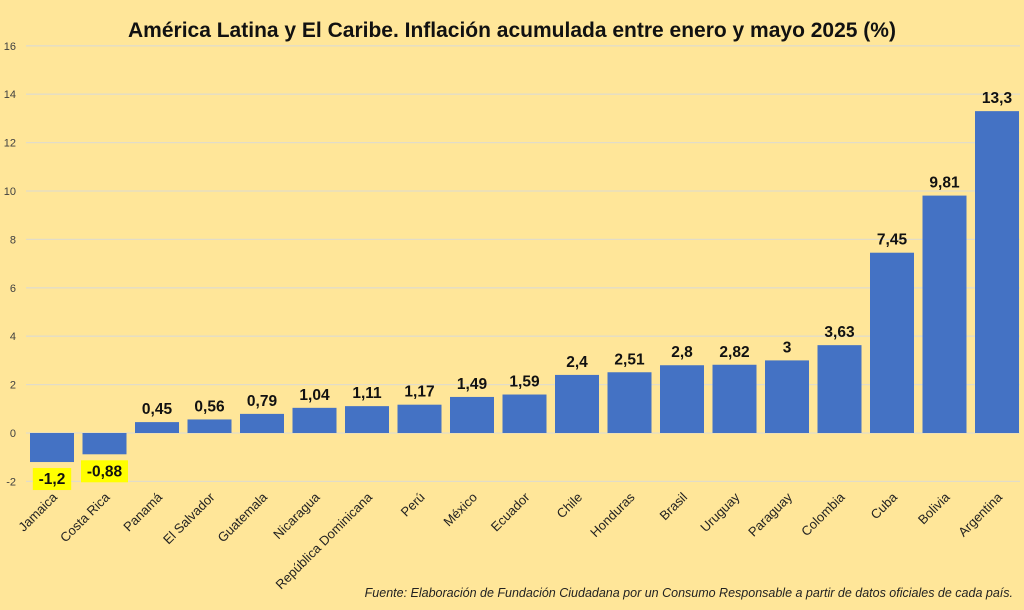 This screenshot has height=610, width=1024. I want to click on y-tick-label: 6, so click(13, 289).